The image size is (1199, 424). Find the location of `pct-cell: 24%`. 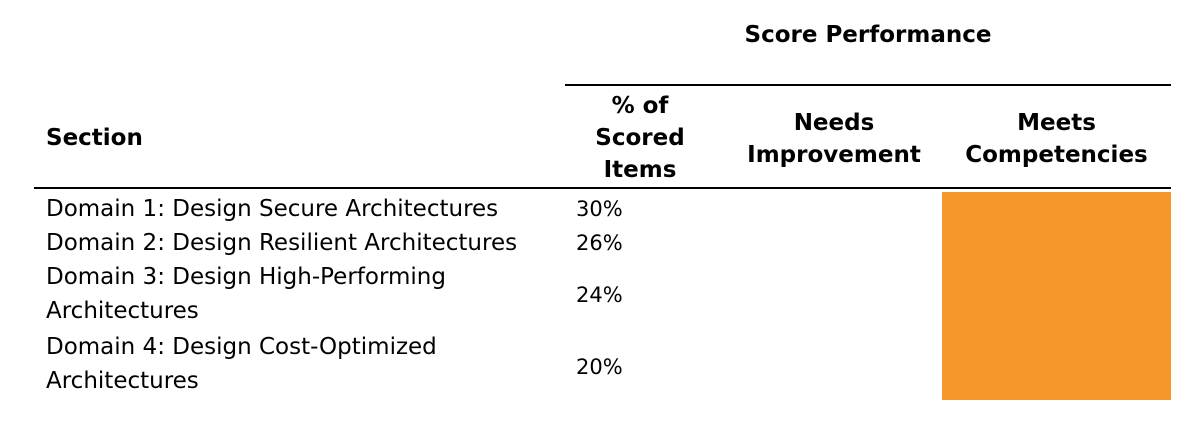

pct-cell: 24% is located at coordinates (599, 295).